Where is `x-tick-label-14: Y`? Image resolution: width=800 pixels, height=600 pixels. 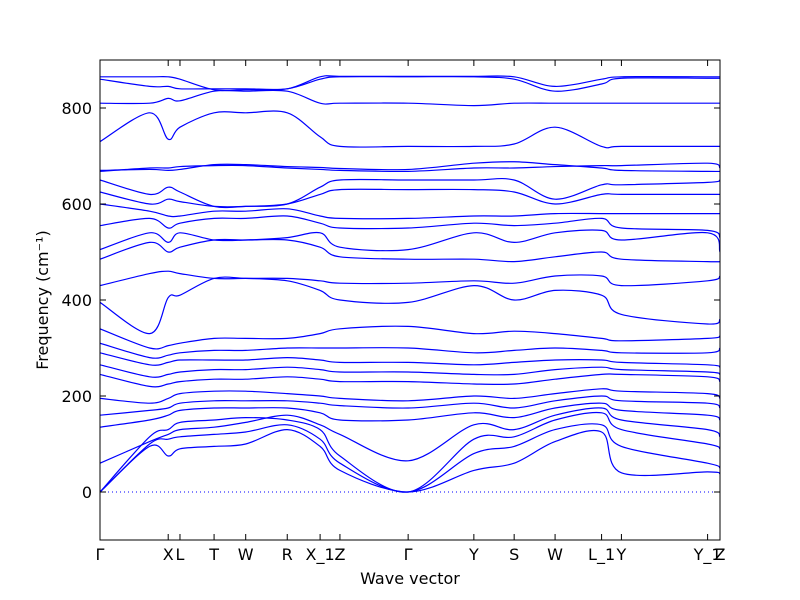 x-tick-label-14: Y is located at coordinates (621, 554).